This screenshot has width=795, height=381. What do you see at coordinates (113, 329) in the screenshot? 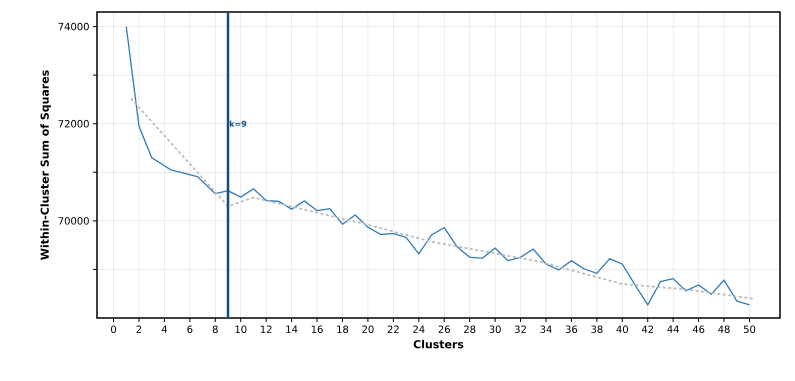
I see `x-tick-label: 0` at bounding box center [113, 329].